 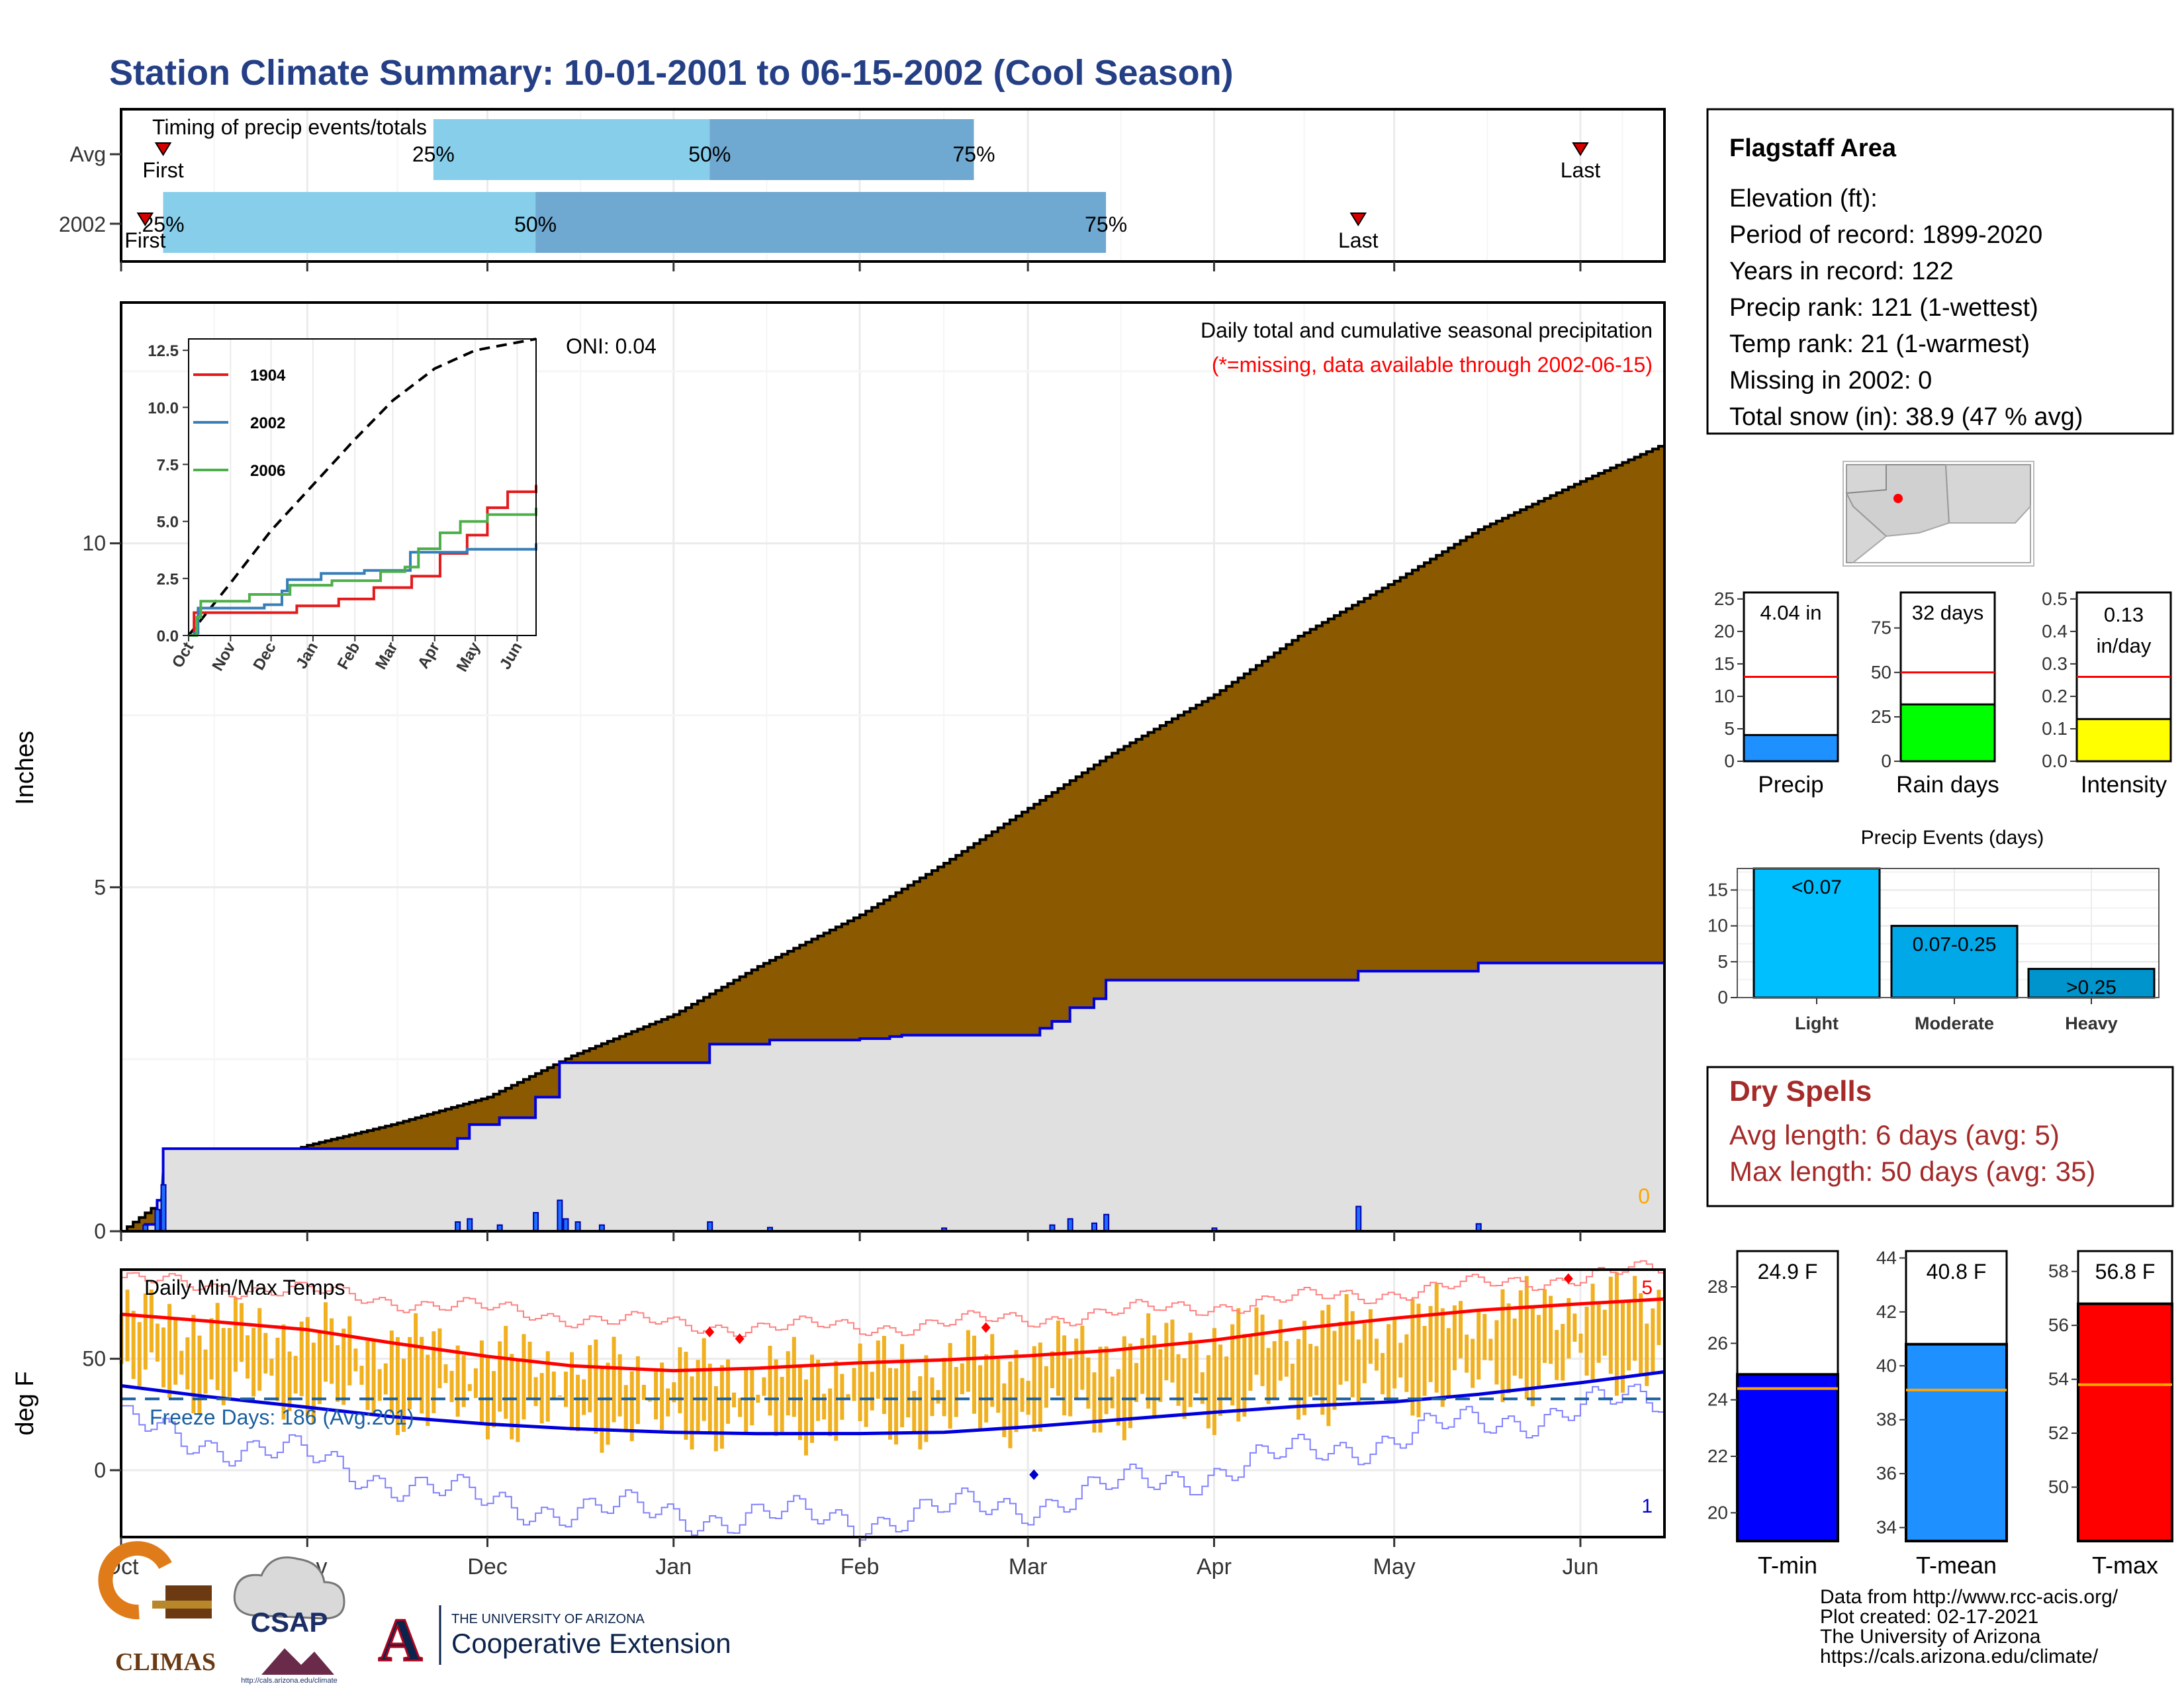 I want to click on avg-min-line, so click(x=893, y=1403).